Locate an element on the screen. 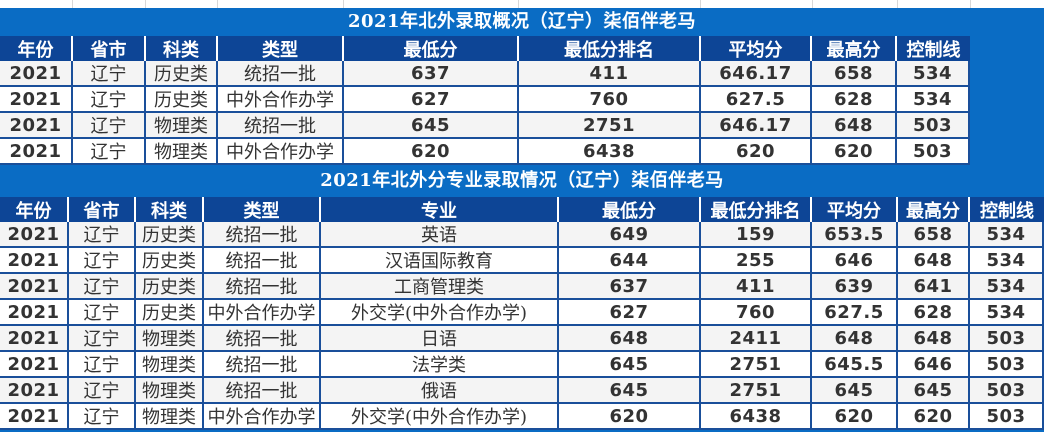 Image resolution: width=1044 pixels, height=432 pixels. table-cell: 外交学(中外合作办学) is located at coordinates (440, 417).